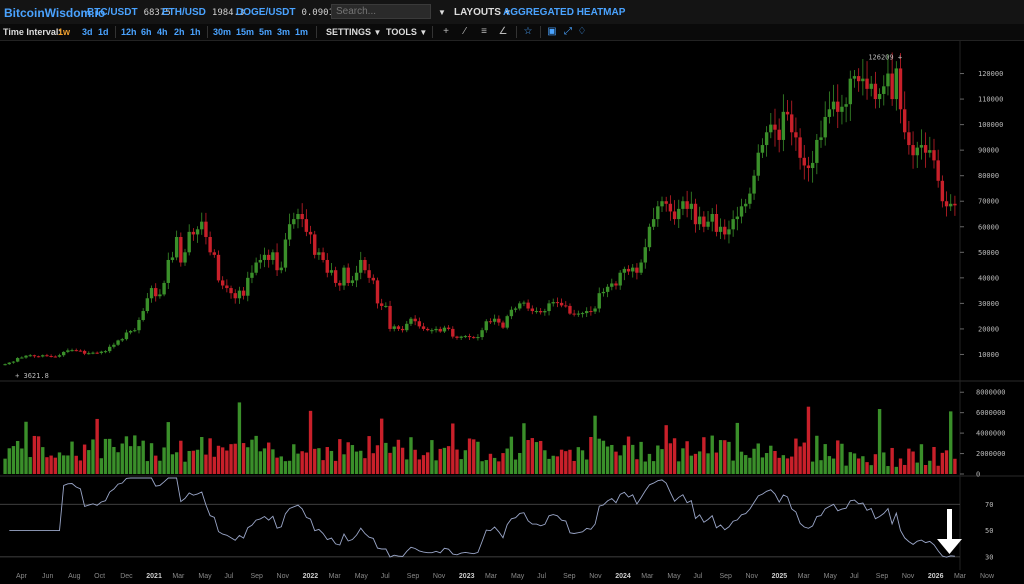 The width and height of the screenshot is (1024, 584). Describe the element at coordinates (55, 13) in the screenshot. I see `brand-logo: BitcoinWisdom.io` at that location.